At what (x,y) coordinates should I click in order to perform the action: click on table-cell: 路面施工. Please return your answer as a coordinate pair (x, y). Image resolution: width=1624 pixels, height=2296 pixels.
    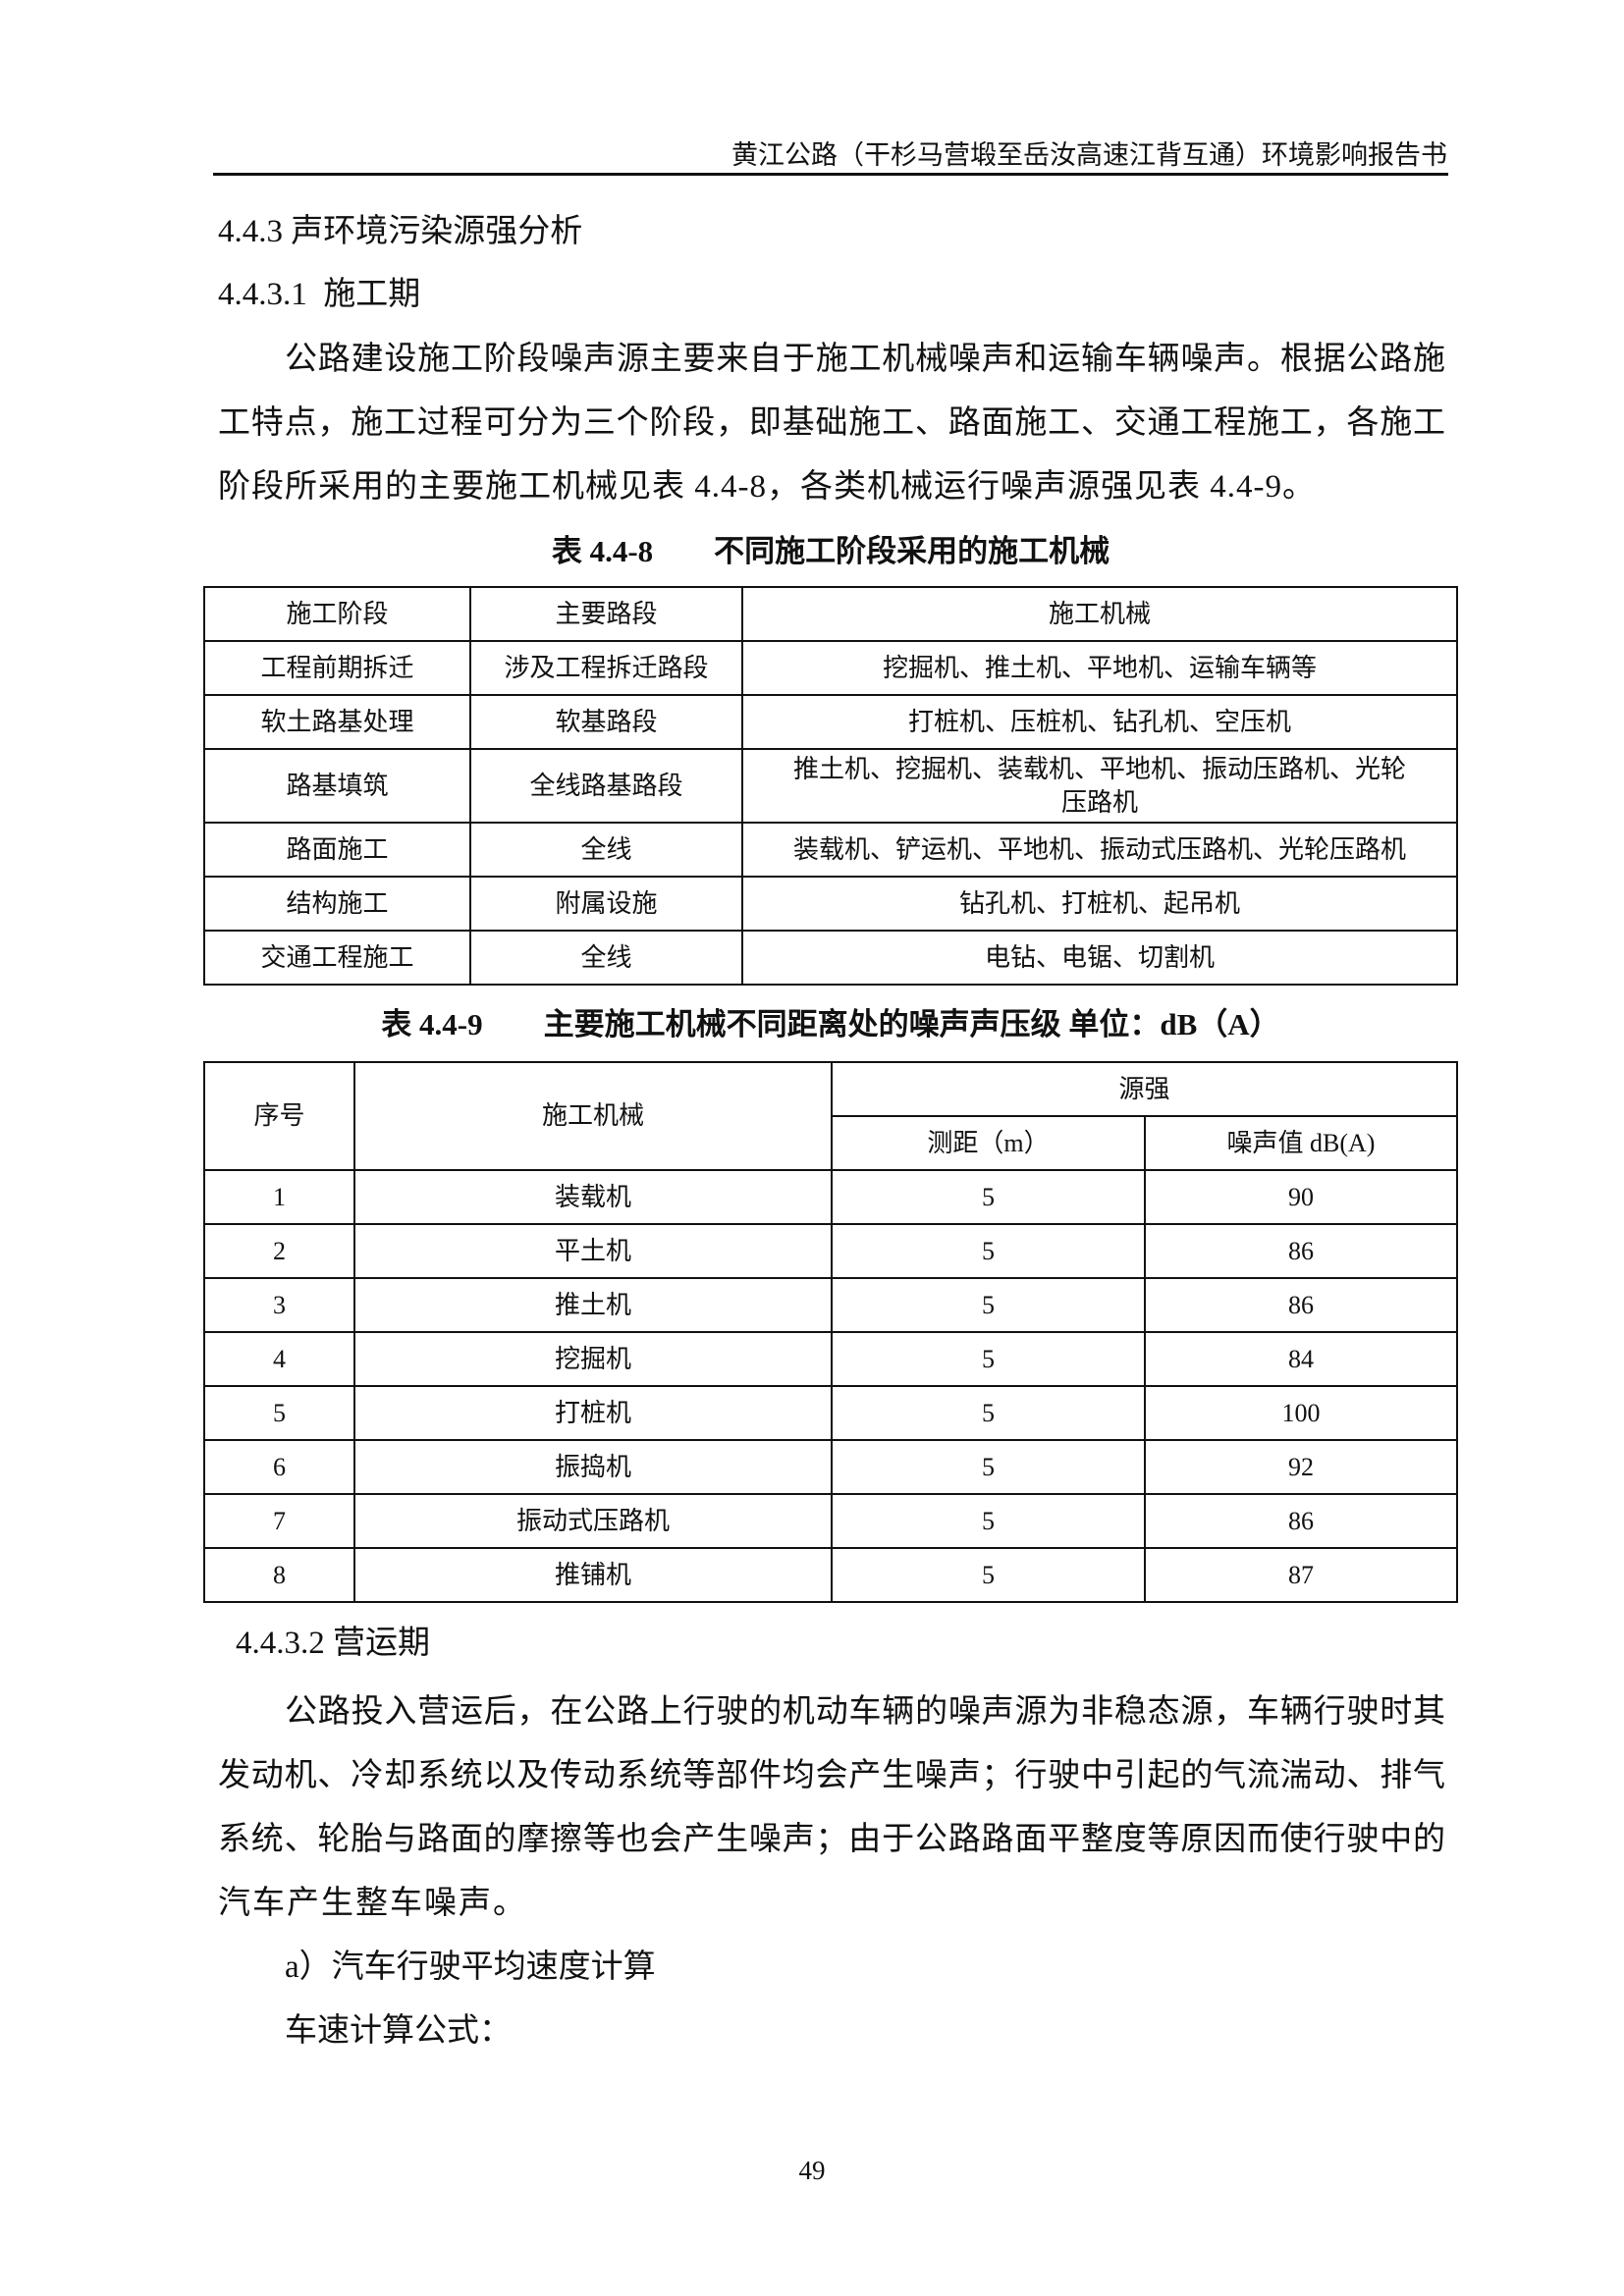
    Looking at the image, I should click on (337, 850).